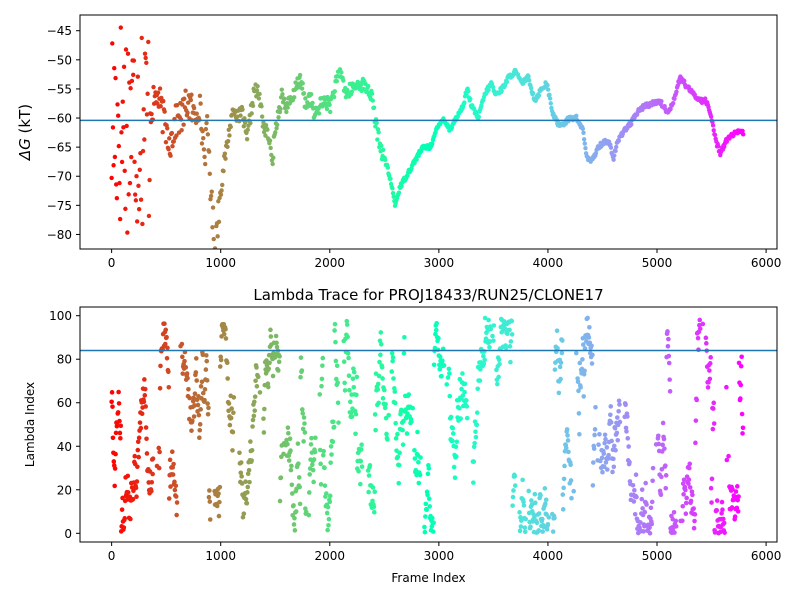 This screenshot has height=600, width=800. What do you see at coordinates (548, 556) in the screenshot?
I see `lambda-x-tick-label: 4000` at bounding box center [548, 556].